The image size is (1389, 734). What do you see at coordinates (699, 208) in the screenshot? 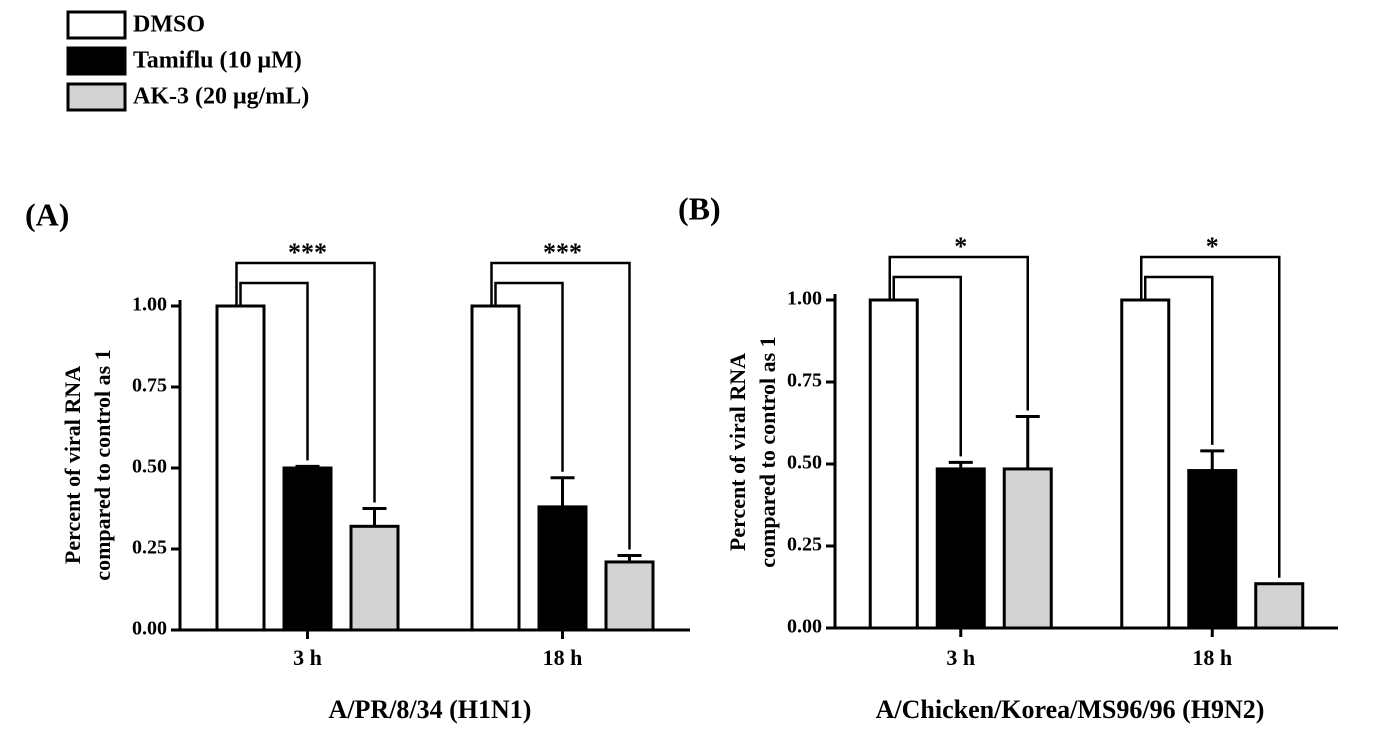
I see `panel-label: (B)` at bounding box center [699, 208].